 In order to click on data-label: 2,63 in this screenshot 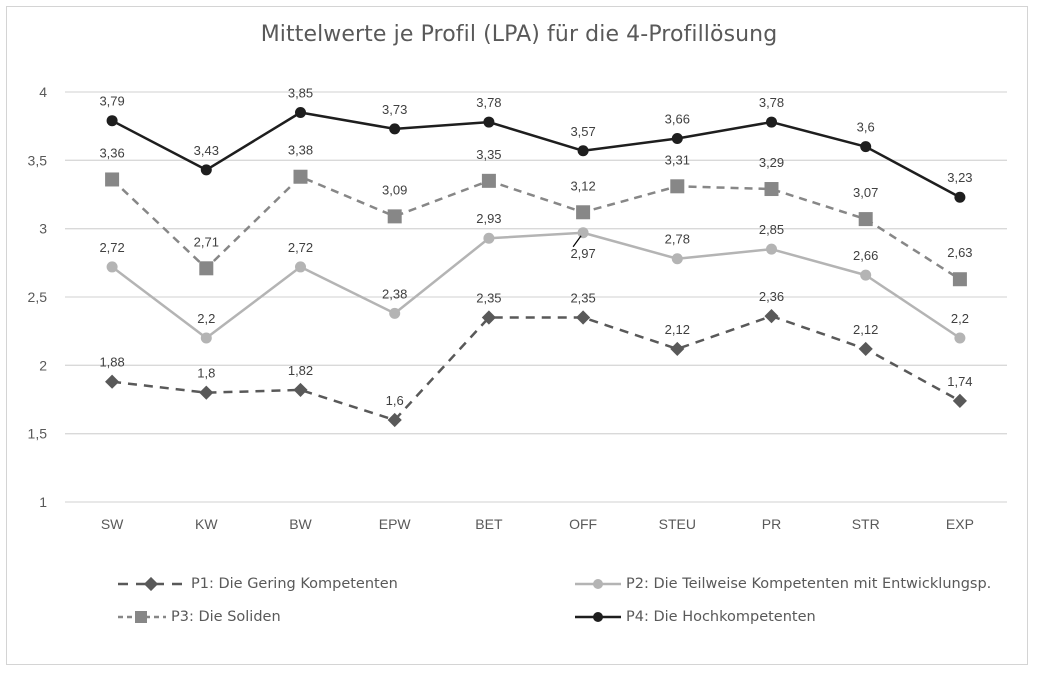, I will do `click(959, 252)`.